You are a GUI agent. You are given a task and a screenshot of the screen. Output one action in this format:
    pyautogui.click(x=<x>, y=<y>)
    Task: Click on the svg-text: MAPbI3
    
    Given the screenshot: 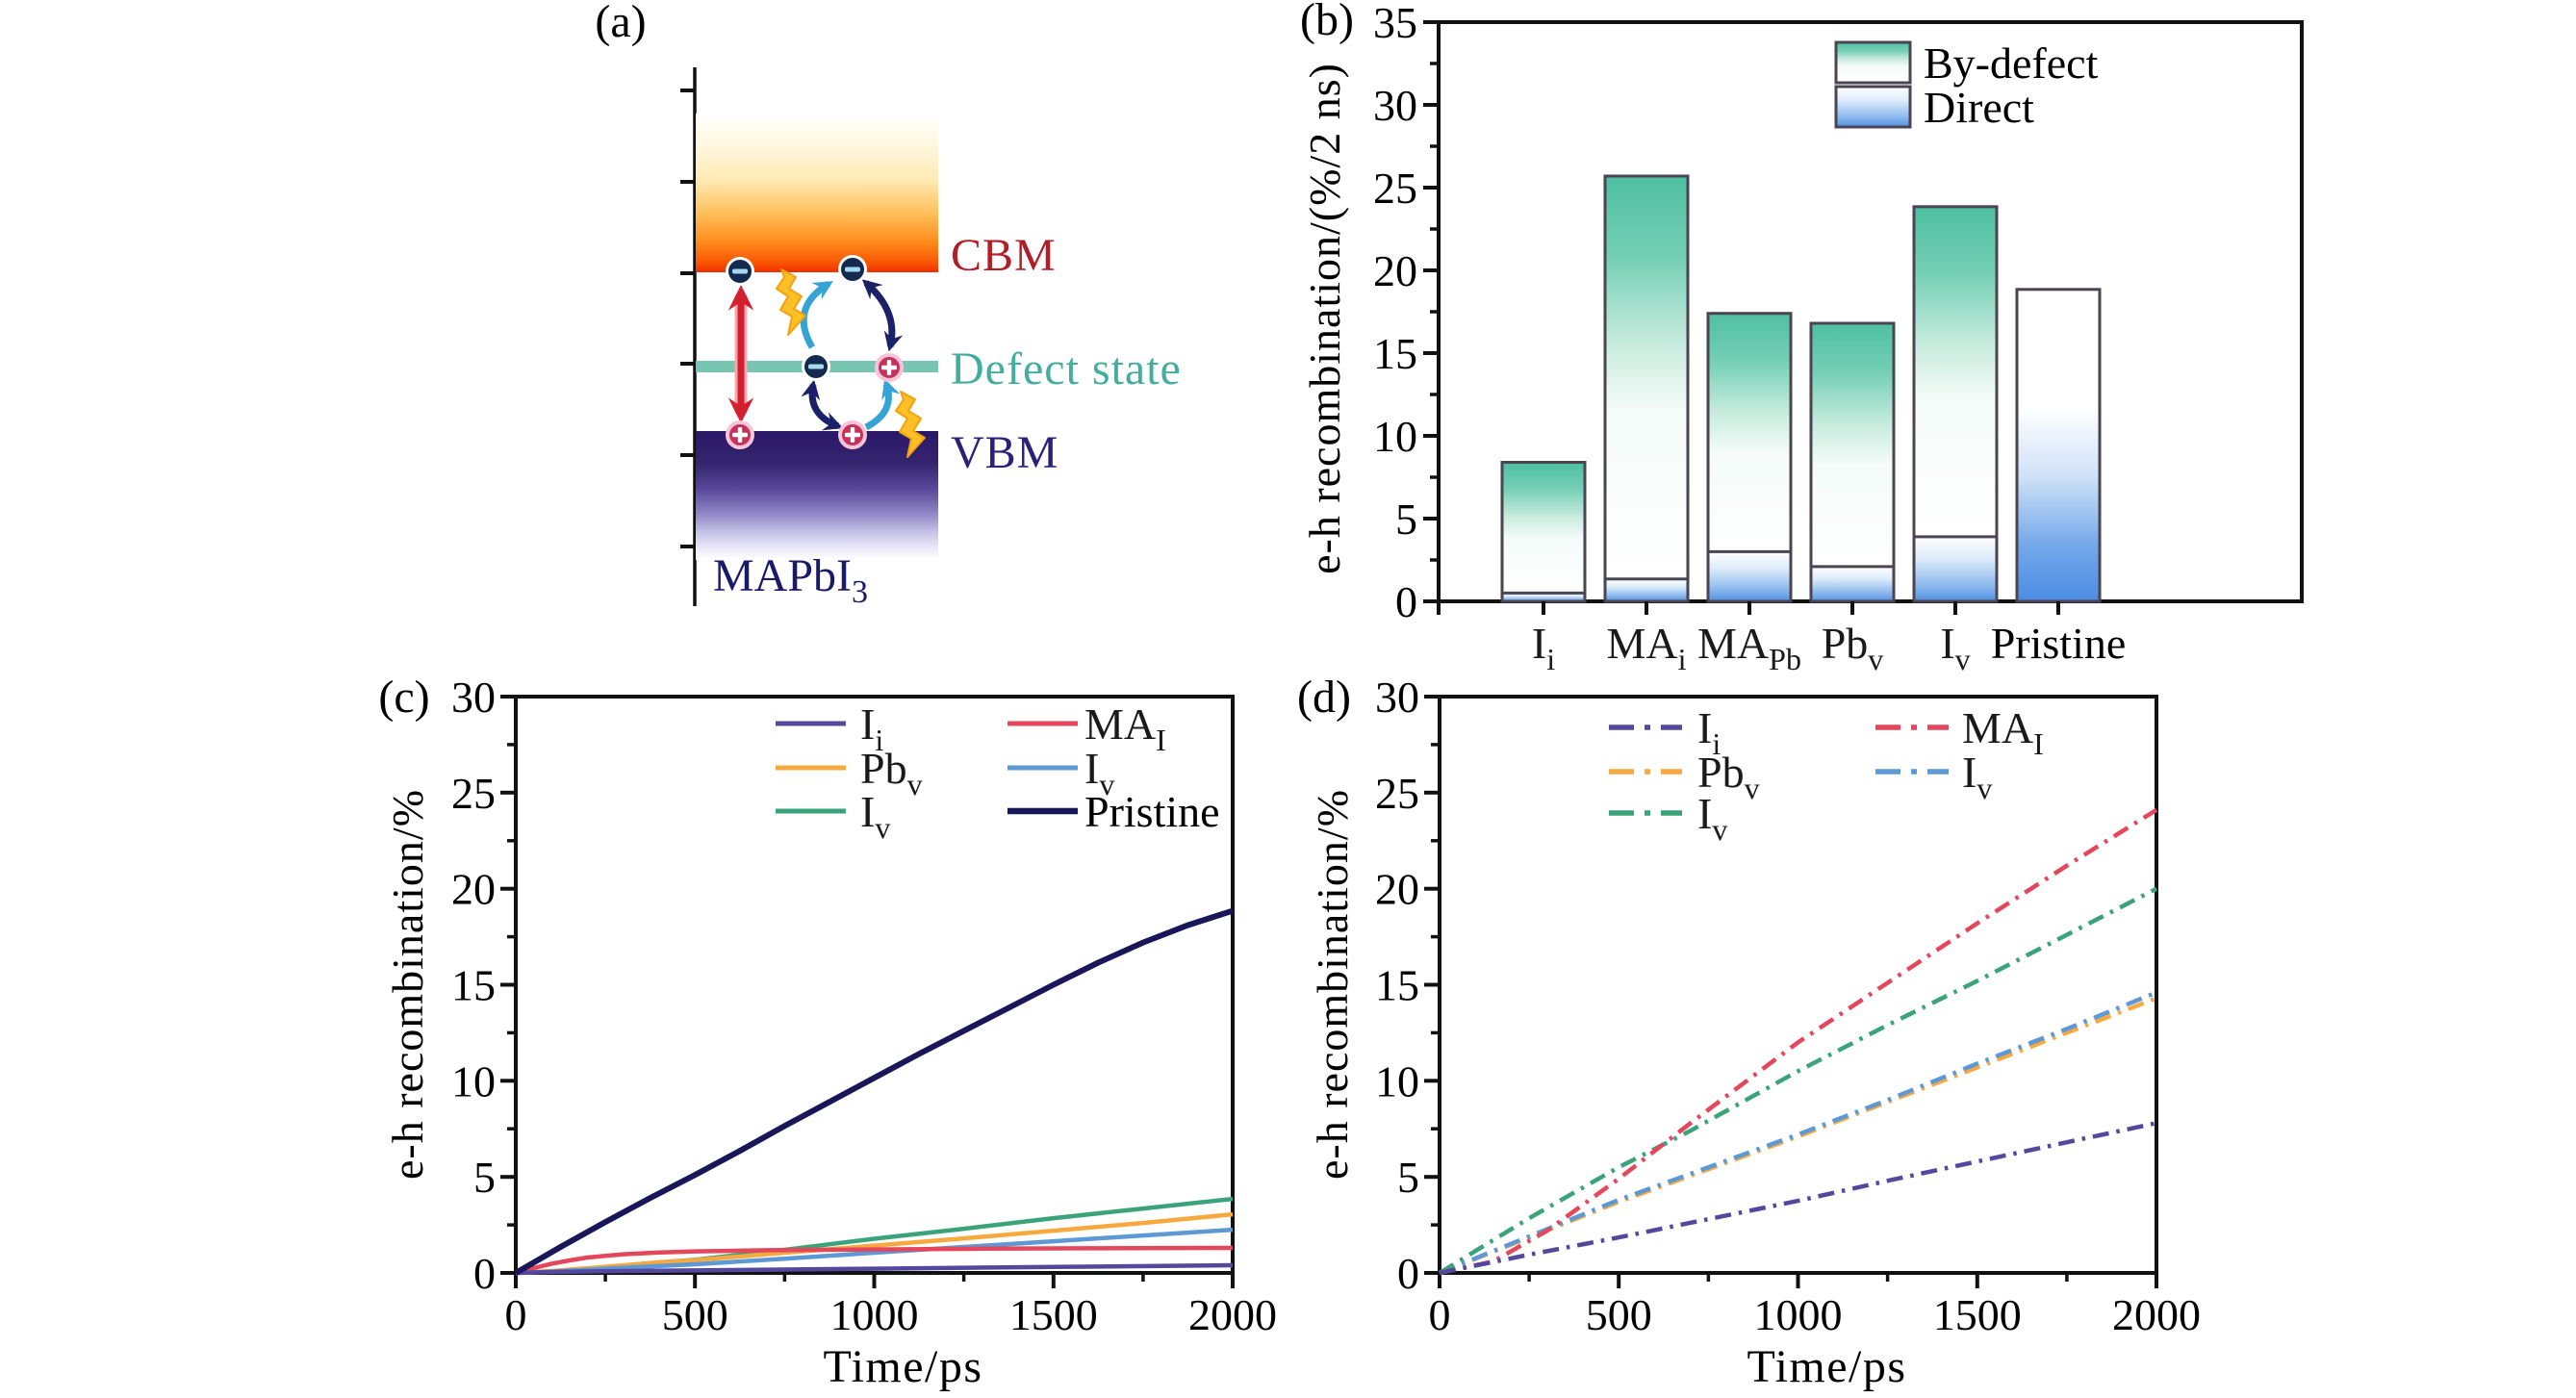 What is the action you would take?
    pyautogui.click(x=790, y=580)
    